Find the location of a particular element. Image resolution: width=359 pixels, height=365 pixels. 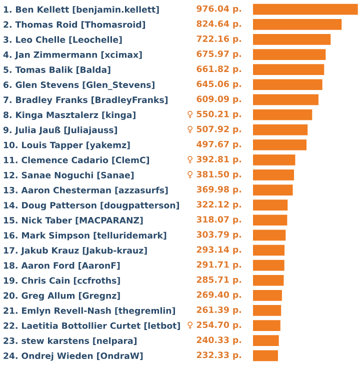

data-label: 645.06 p. is located at coordinates (219, 84).